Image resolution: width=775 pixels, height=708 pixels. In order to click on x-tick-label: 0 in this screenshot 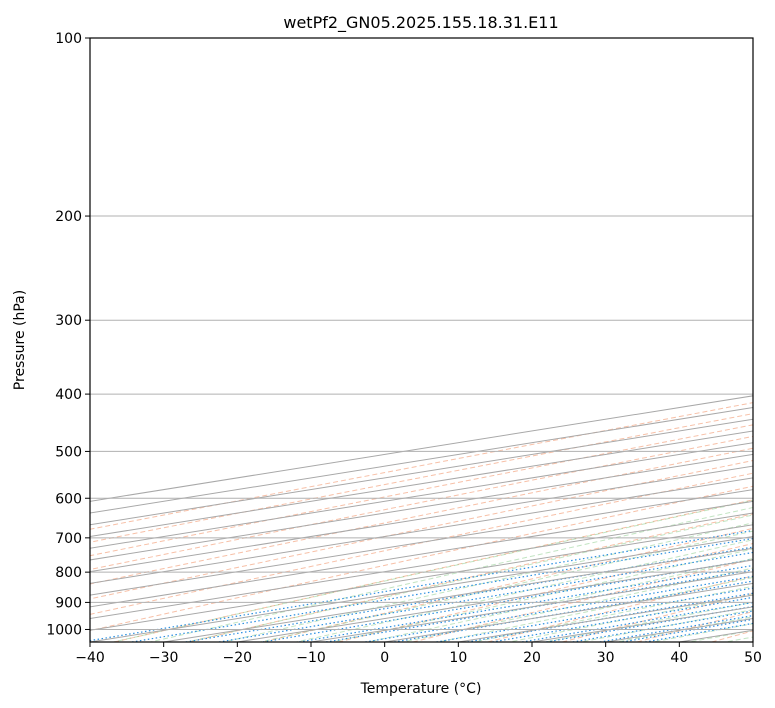, I will do `click(384, 658)`.